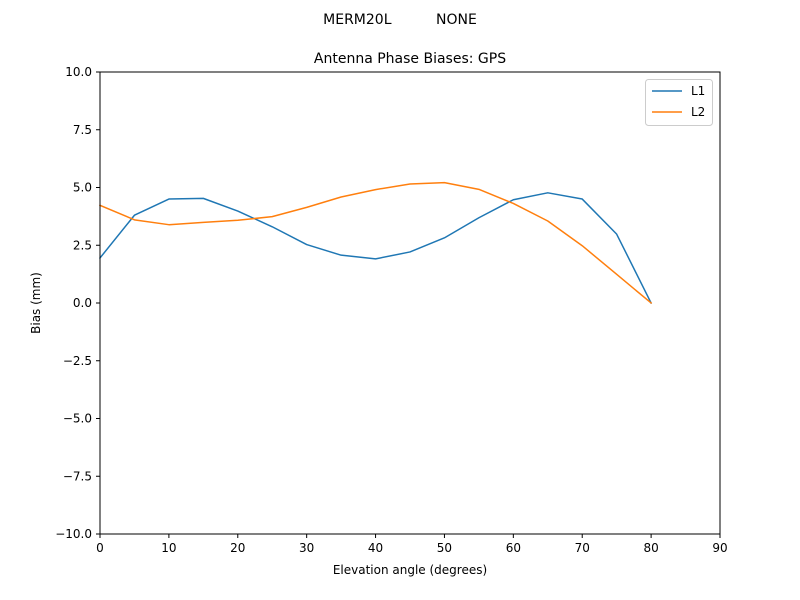 This screenshot has height=600, width=800. I want to click on series-line-l2, so click(376, 243).